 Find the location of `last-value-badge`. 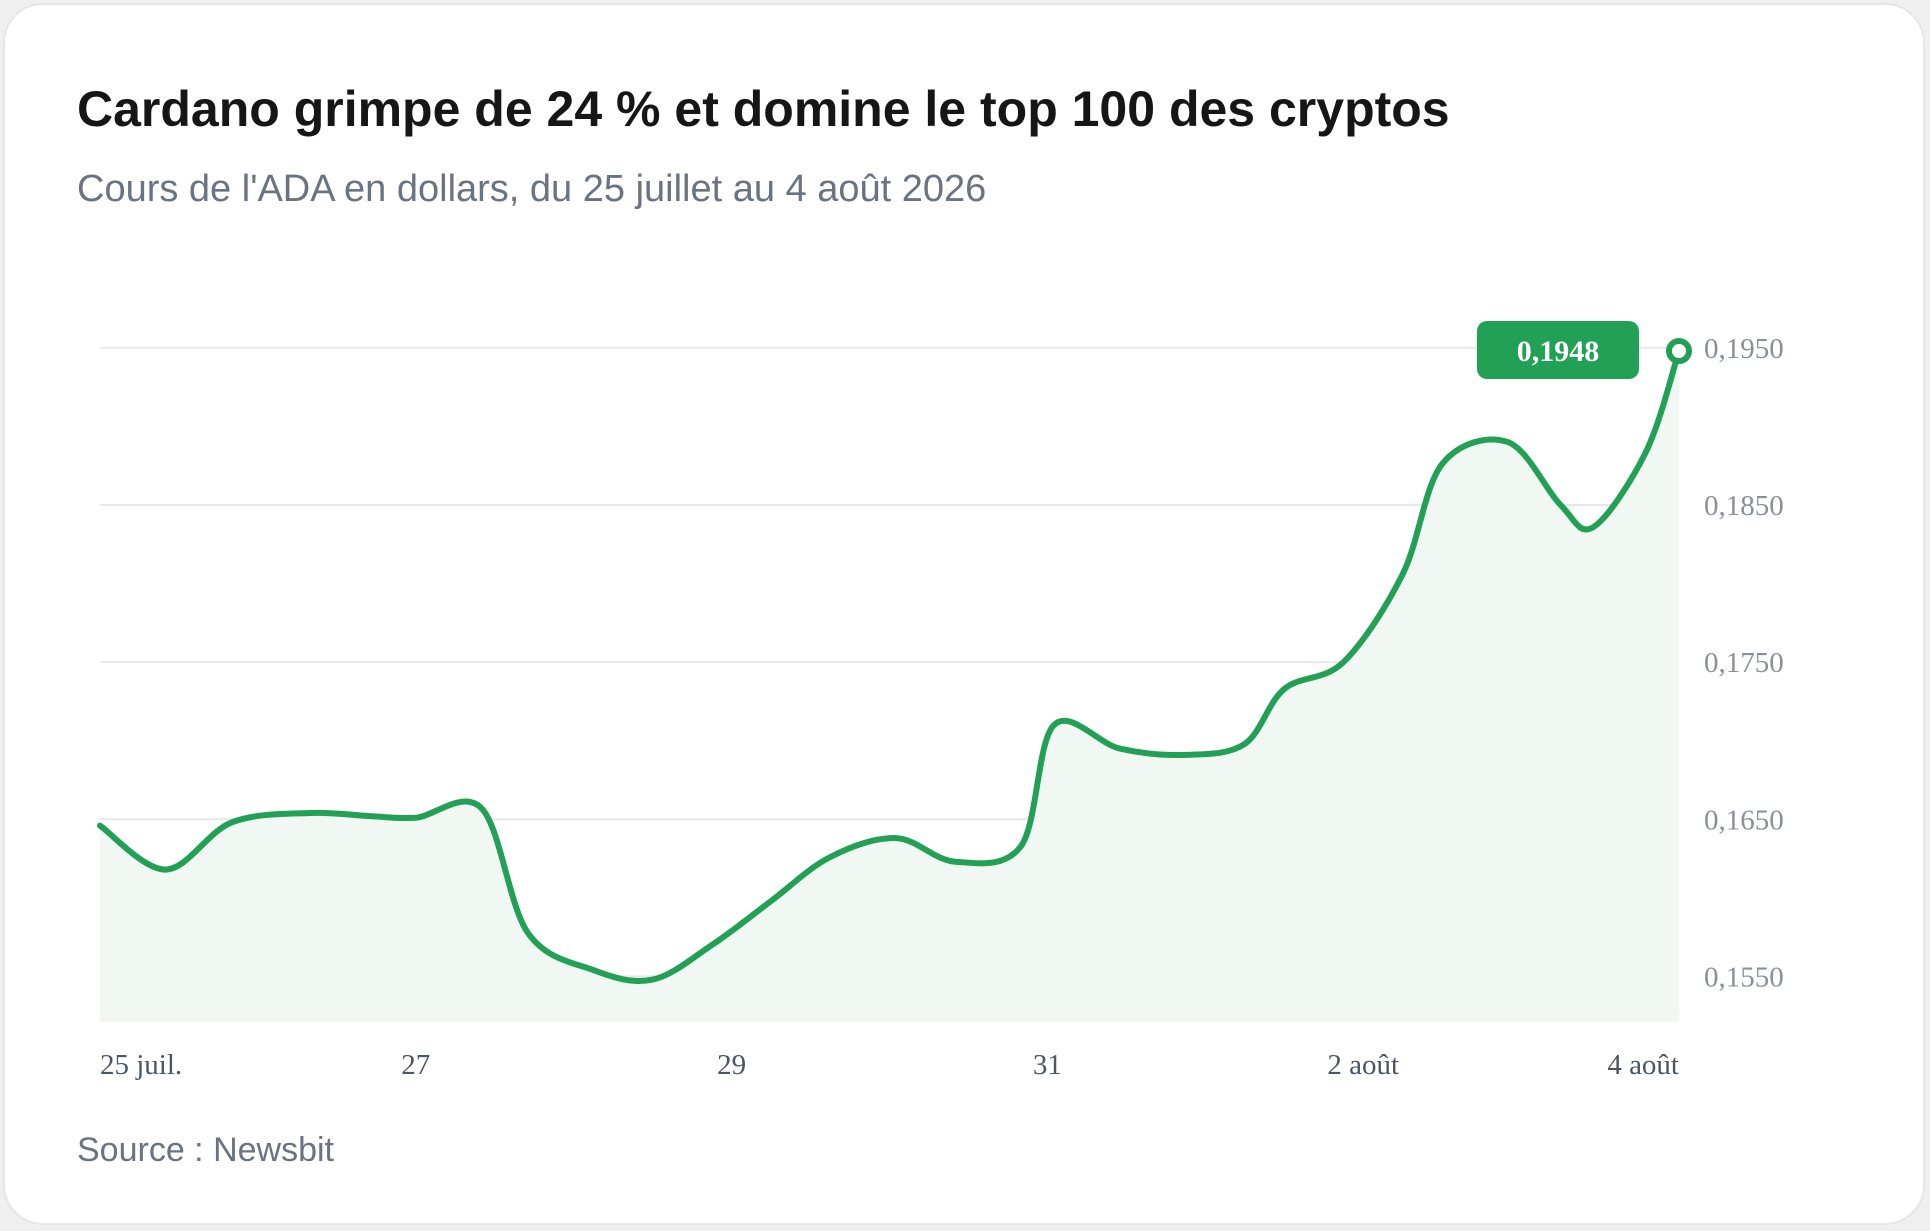

last-value-badge is located at coordinates (1558, 350).